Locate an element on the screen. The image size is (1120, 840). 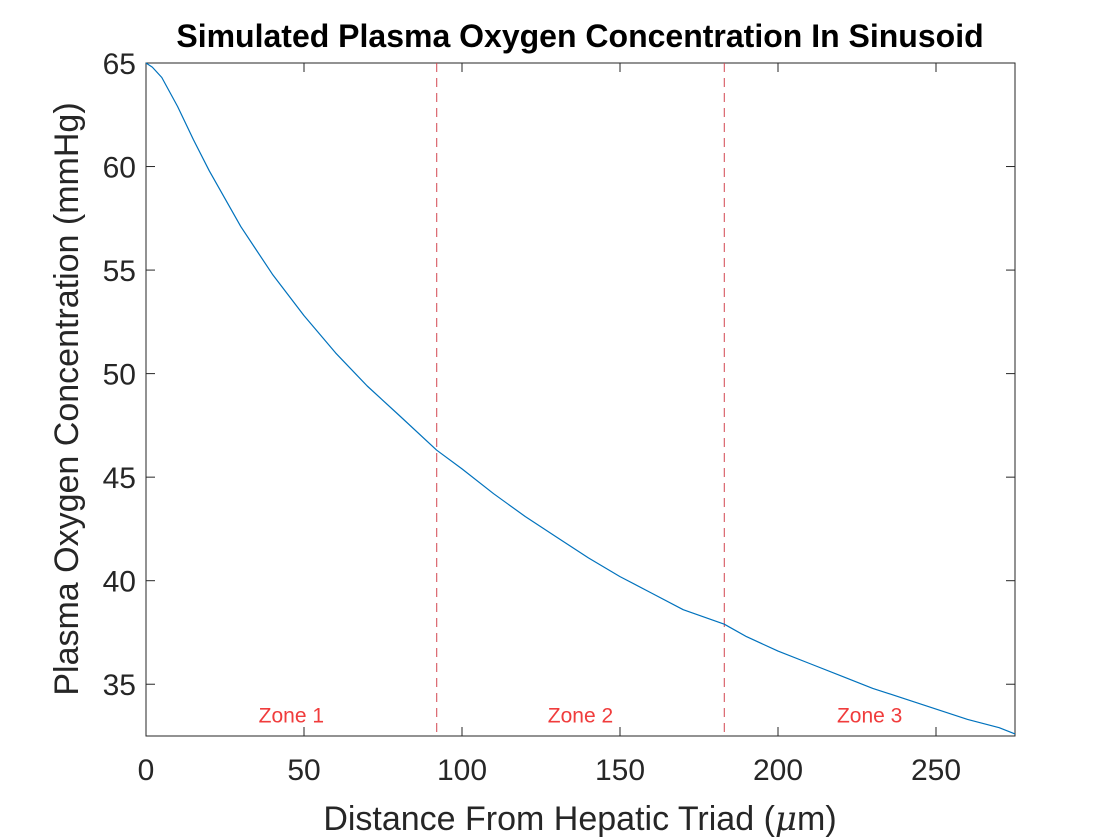
x-axis-label: Distance From Hepatic Triad (μm) is located at coordinates (579, 819).